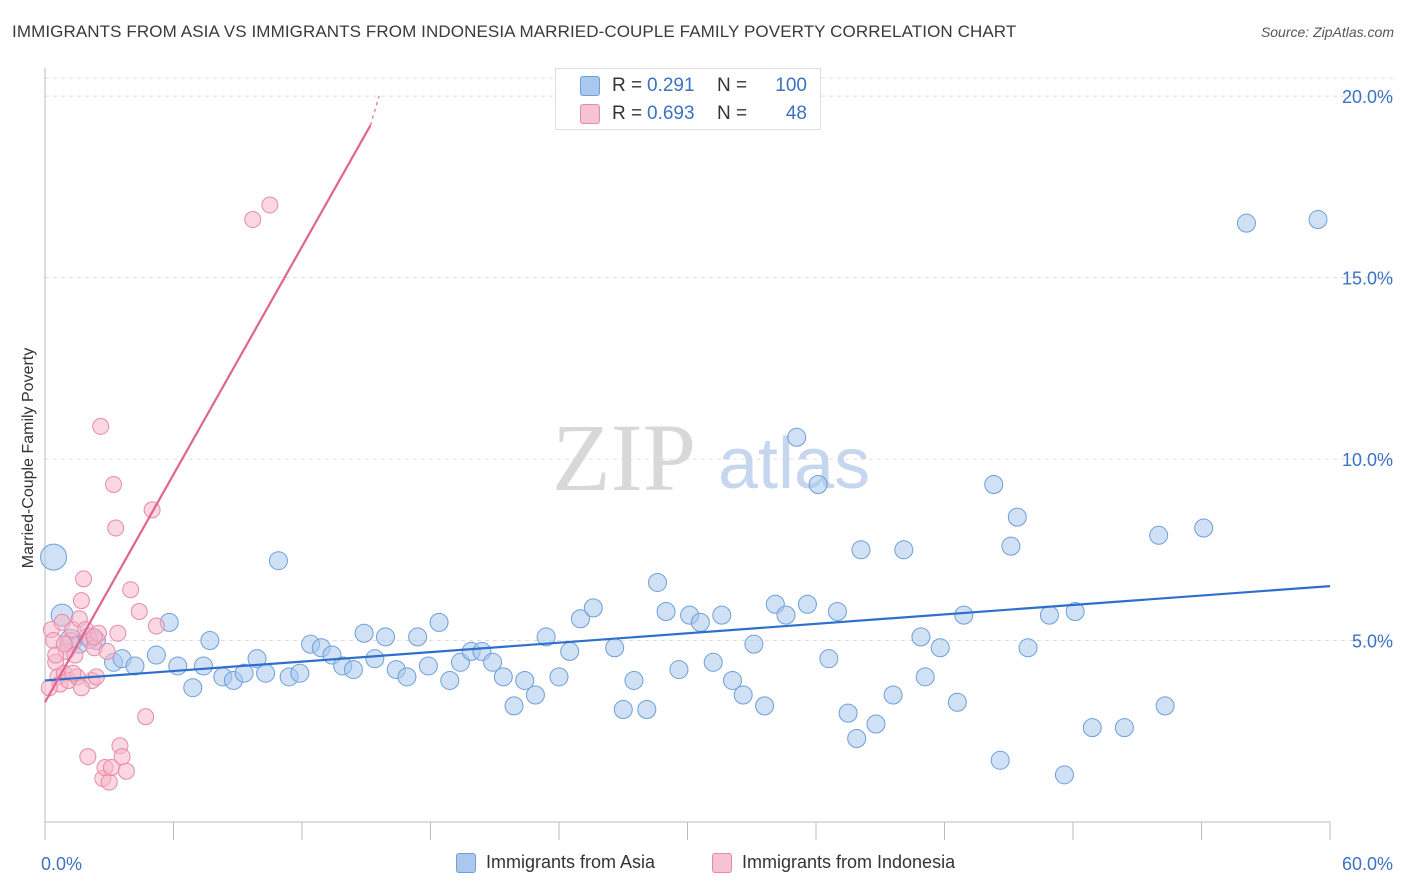 This screenshot has width=1406, height=892. I want to click on n-value-asia: 100, so click(791, 85).